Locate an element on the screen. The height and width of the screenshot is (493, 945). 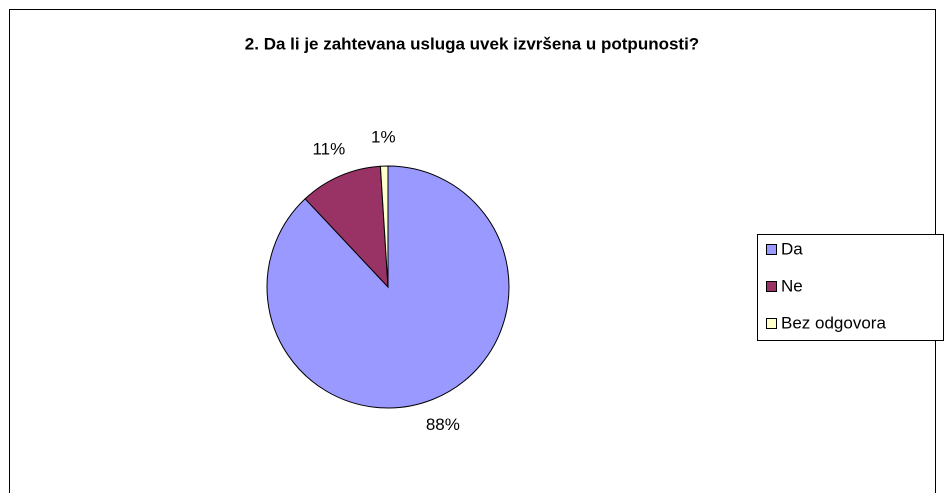
data-label: 1% is located at coordinates (383, 137).